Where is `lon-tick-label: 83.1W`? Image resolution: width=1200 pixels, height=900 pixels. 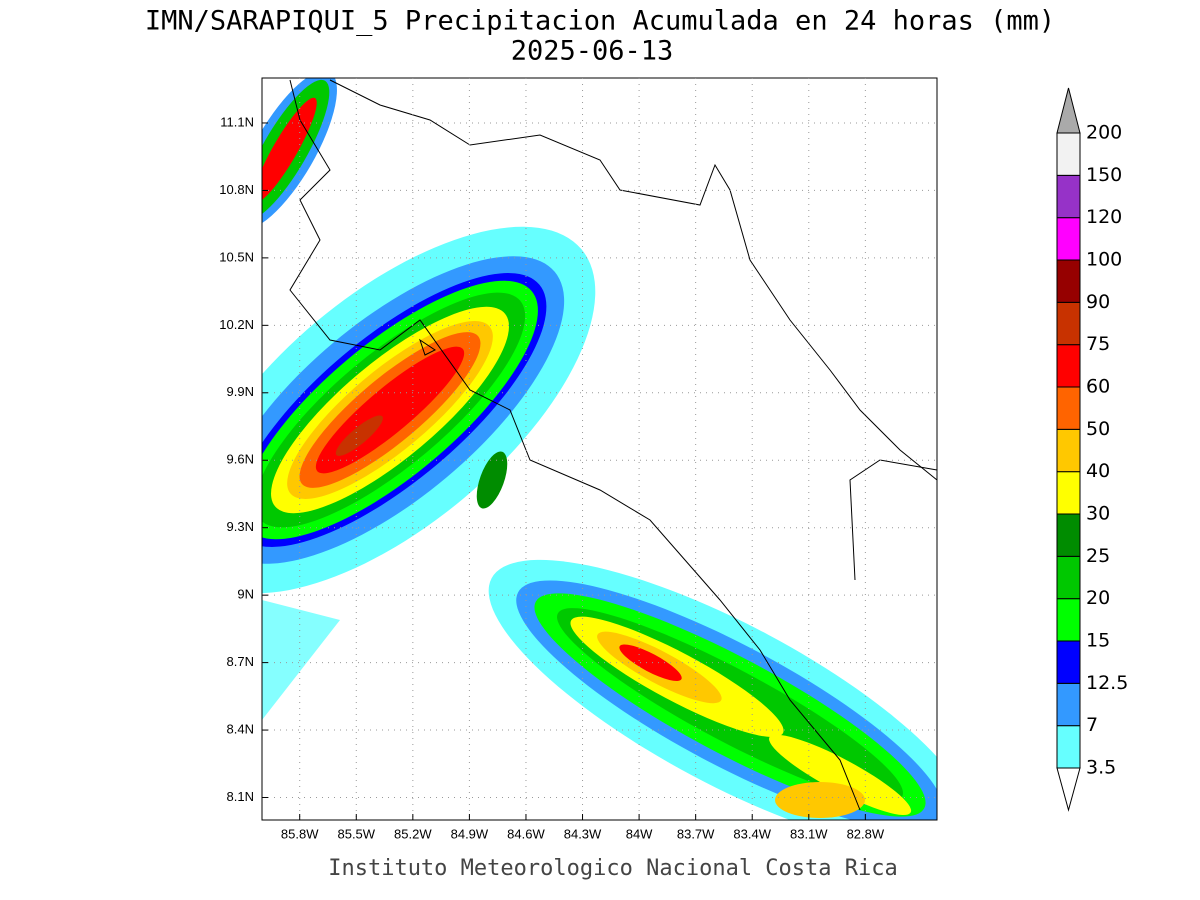
lon-tick-label: 83.1W is located at coordinates (809, 833).